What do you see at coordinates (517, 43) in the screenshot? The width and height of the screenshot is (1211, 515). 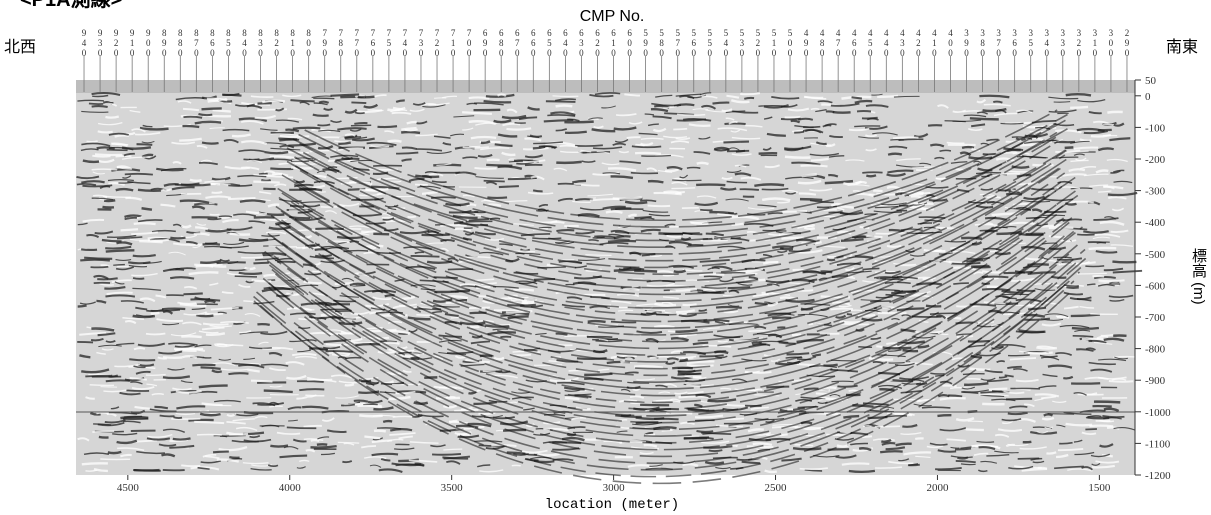 I see `x2-tick-label: 670` at bounding box center [517, 43].